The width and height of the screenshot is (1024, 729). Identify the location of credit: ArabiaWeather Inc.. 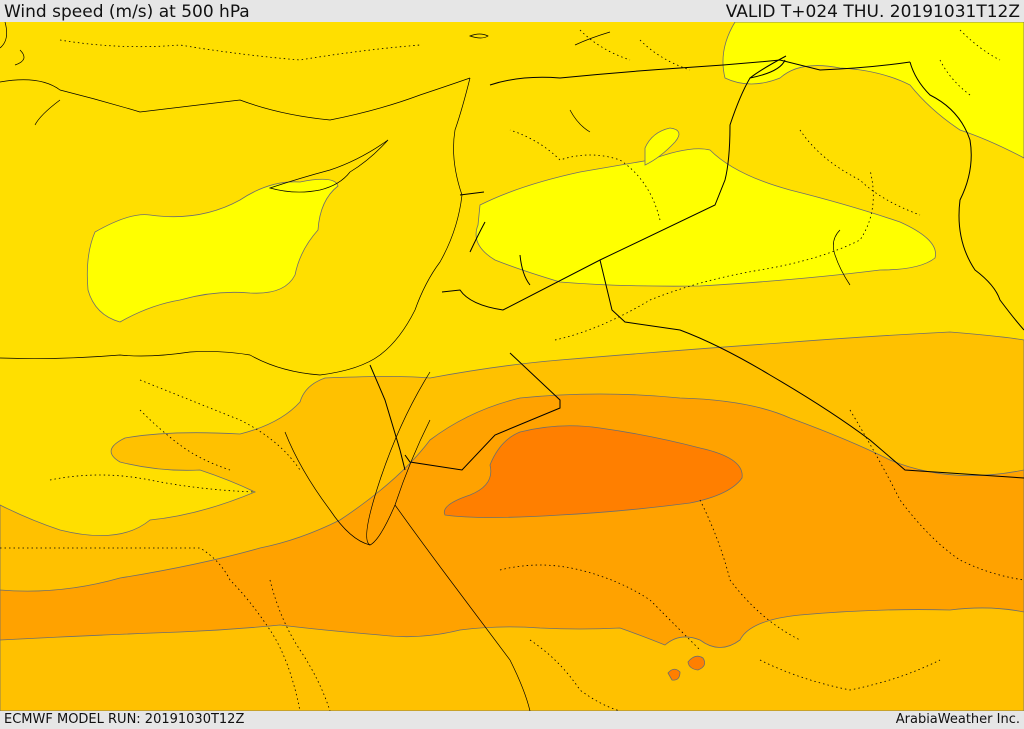
(957, 719).